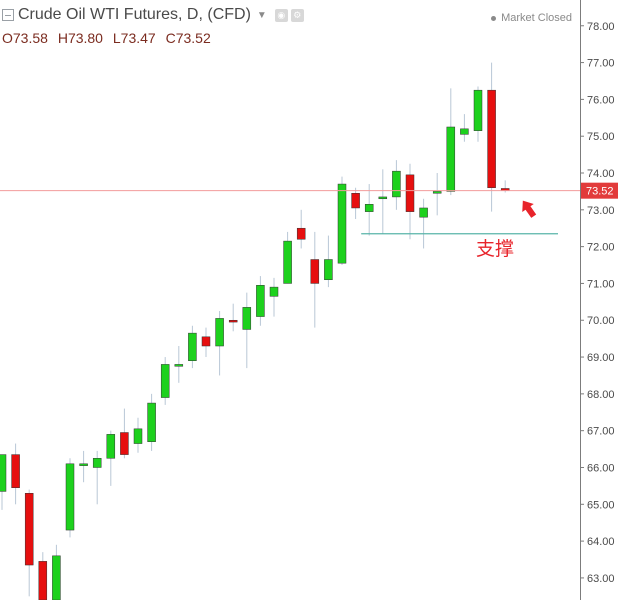  I want to click on price-tick-label: 65.00, so click(601, 505).